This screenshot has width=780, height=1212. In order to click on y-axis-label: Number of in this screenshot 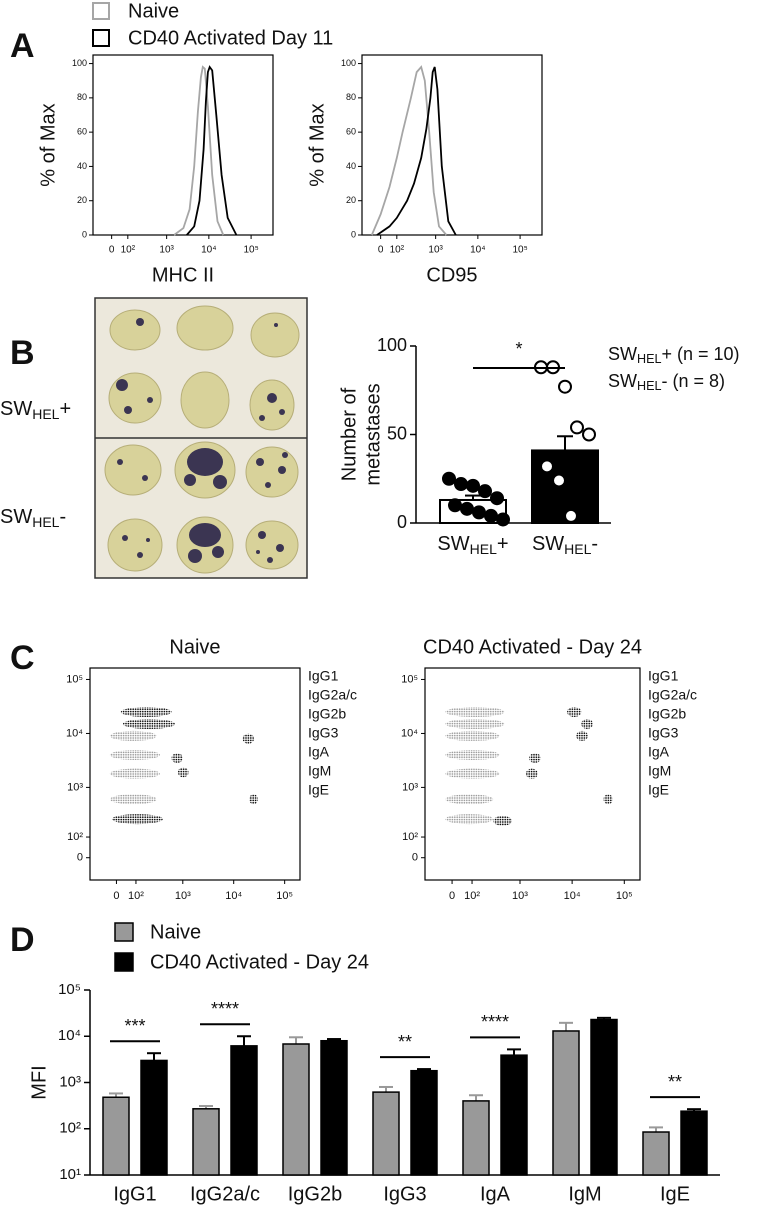, I will do `click(349, 434)`.